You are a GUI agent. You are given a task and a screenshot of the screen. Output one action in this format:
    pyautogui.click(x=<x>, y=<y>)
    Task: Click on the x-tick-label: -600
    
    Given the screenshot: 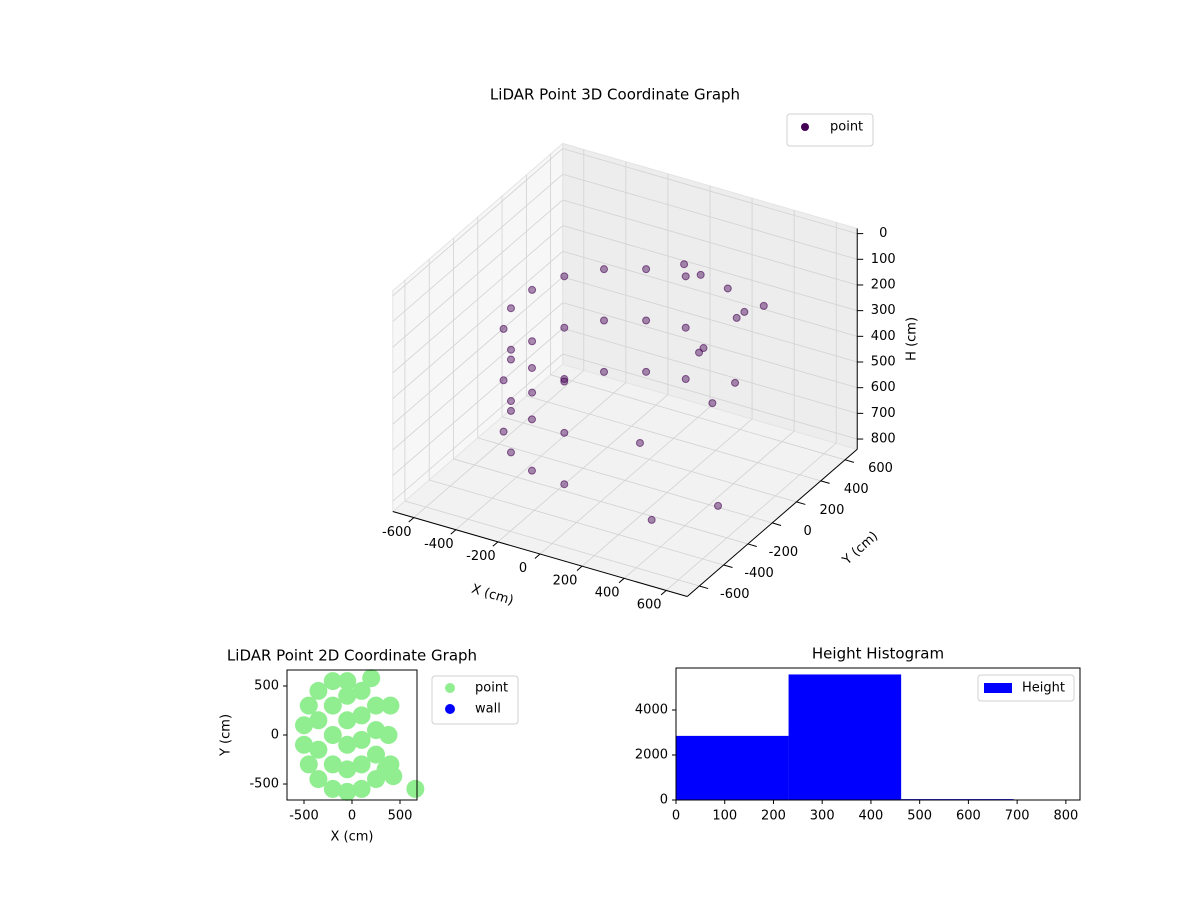 What is the action you would take?
    pyautogui.click(x=397, y=532)
    